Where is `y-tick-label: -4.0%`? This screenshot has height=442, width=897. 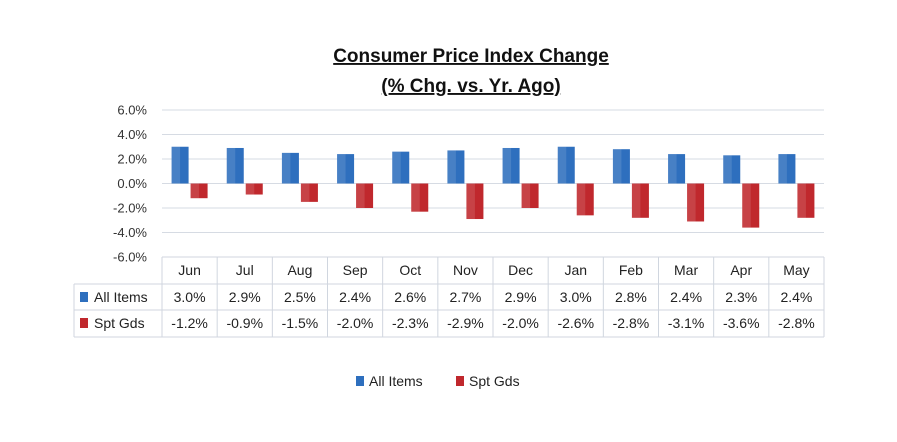
y-tick-label: -4.0% is located at coordinates (130, 232).